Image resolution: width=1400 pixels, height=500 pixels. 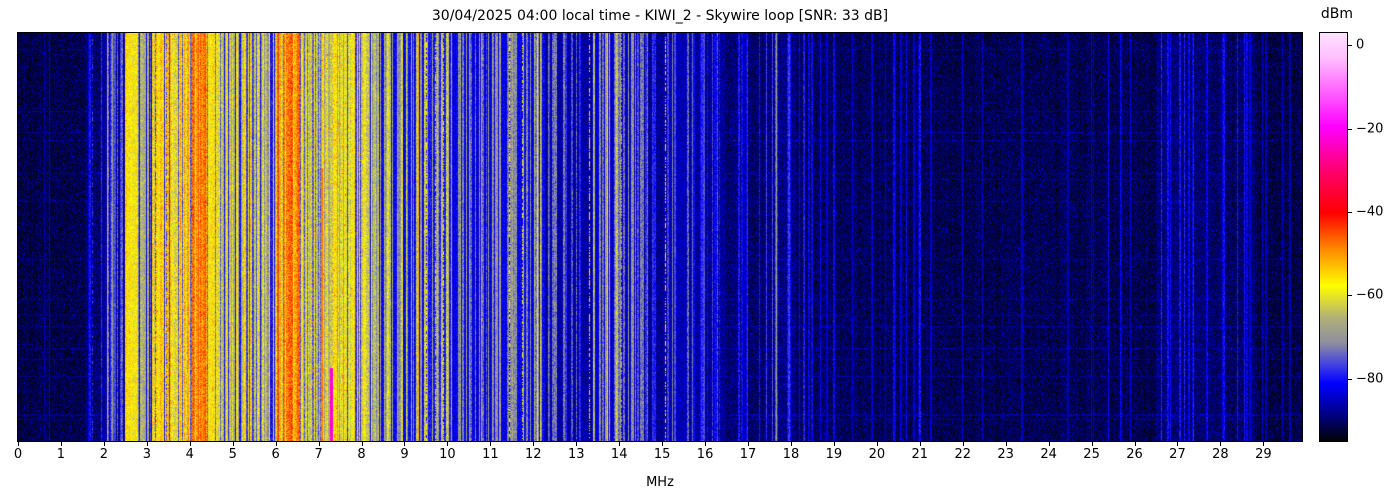 What do you see at coordinates (533, 454) in the screenshot?
I see `x-tick-label: 12` at bounding box center [533, 454].